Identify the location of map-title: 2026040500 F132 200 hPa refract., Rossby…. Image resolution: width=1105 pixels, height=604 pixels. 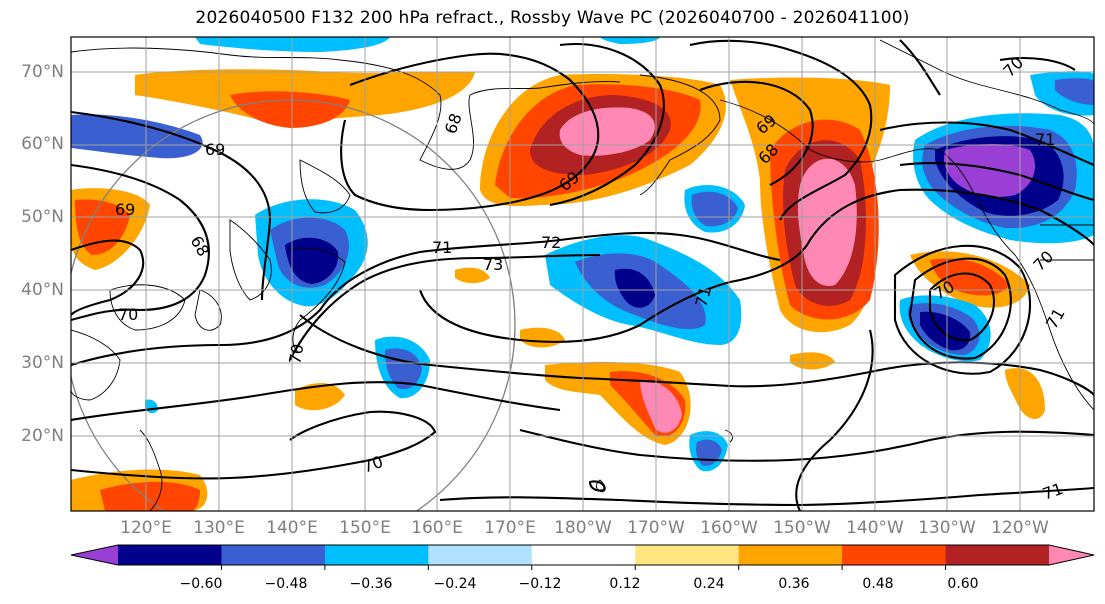
(552, 18).